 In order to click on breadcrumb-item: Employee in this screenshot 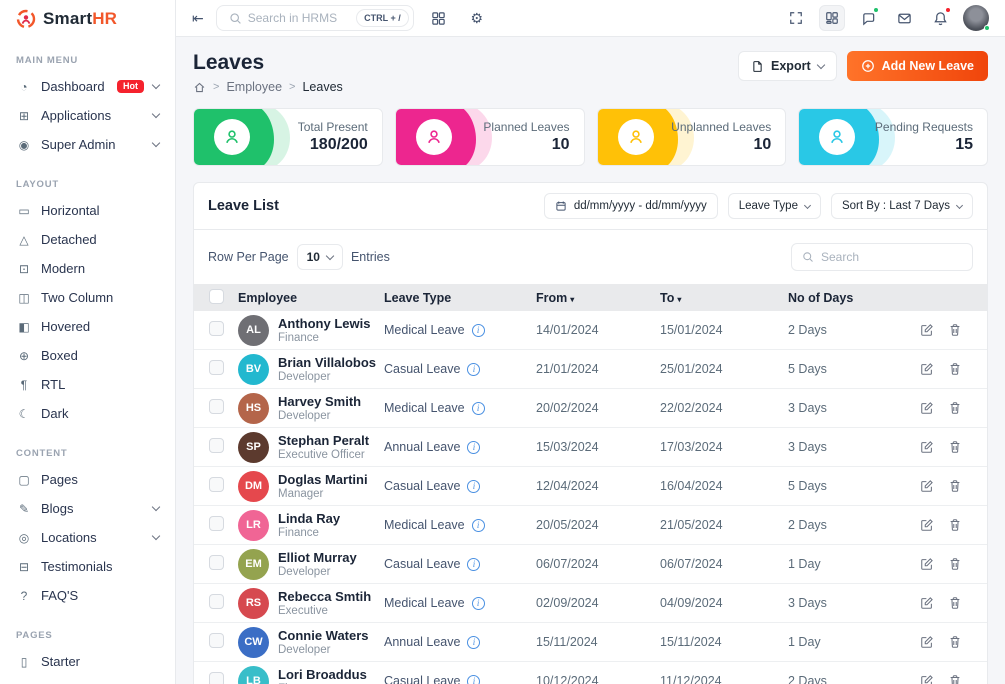, I will do `click(254, 87)`.